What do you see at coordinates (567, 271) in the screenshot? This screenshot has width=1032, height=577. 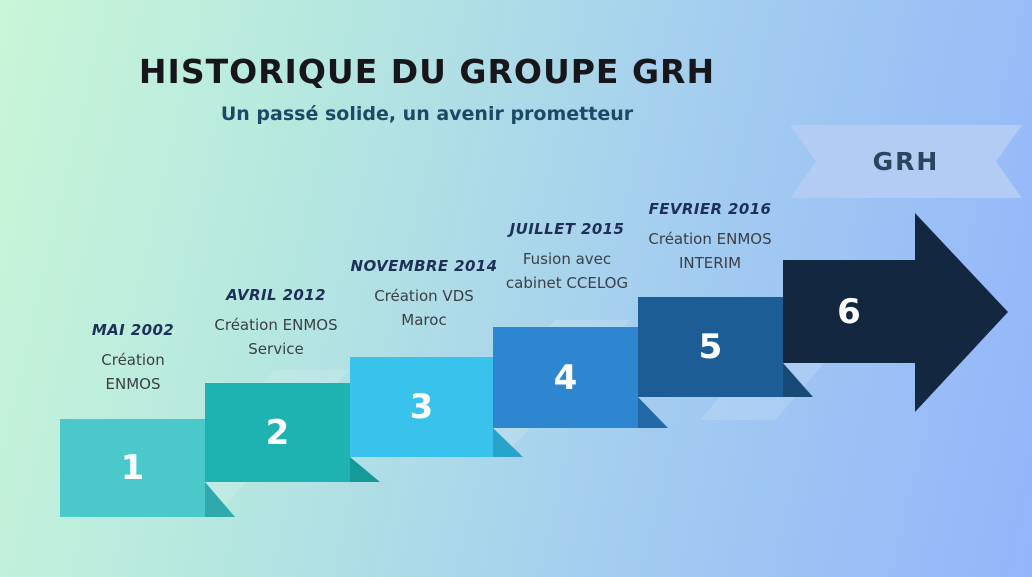 I see `step-4-description: Fusion avec cabinet CCELOG` at bounding box center [567, 271].